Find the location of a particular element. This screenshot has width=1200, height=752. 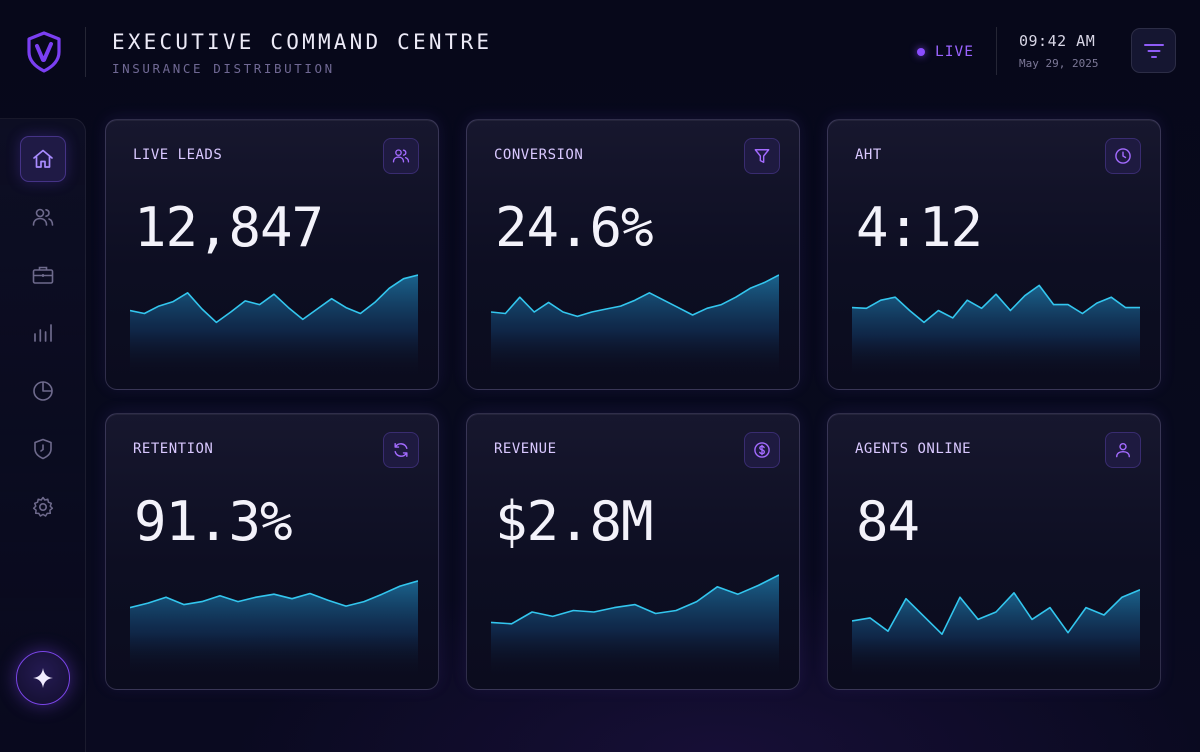

kpi-value: 24.6% is located at coordinates (574, 227).